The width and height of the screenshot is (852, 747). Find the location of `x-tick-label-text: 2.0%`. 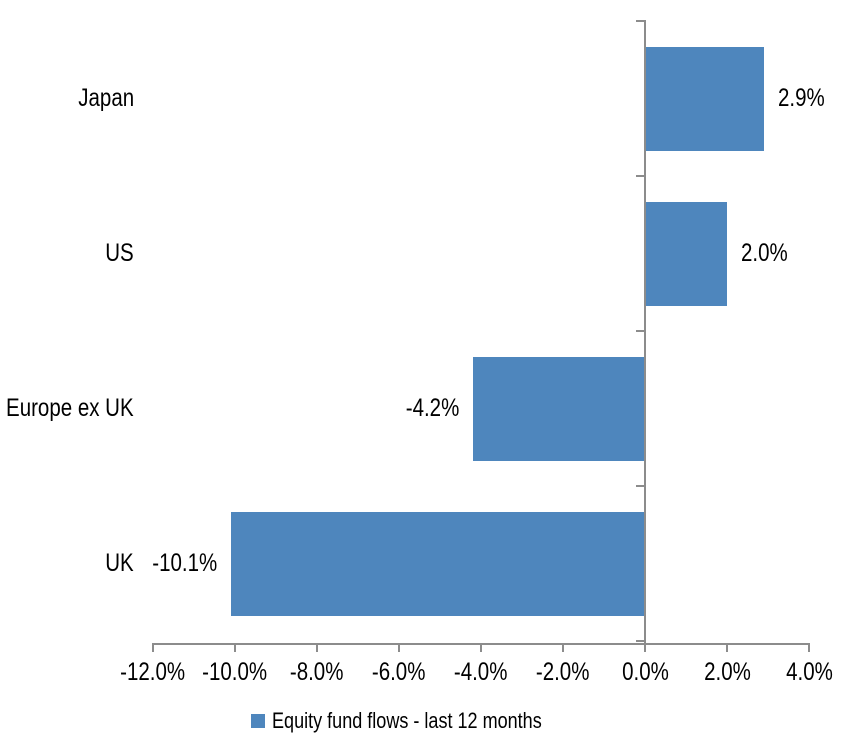

x-tick-label-text: 2.0% is located at coordinates (727, 671).